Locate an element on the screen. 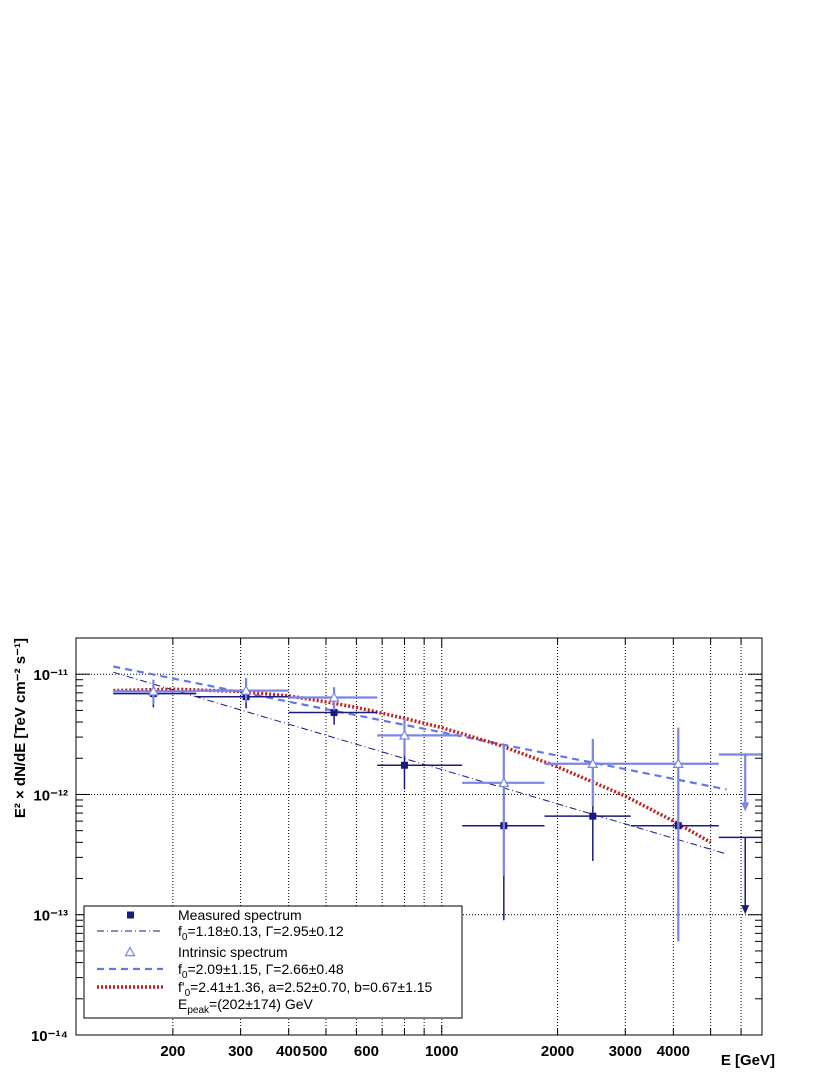  x-axis-title: E [GeV] is located at coordinates (748, 1060).